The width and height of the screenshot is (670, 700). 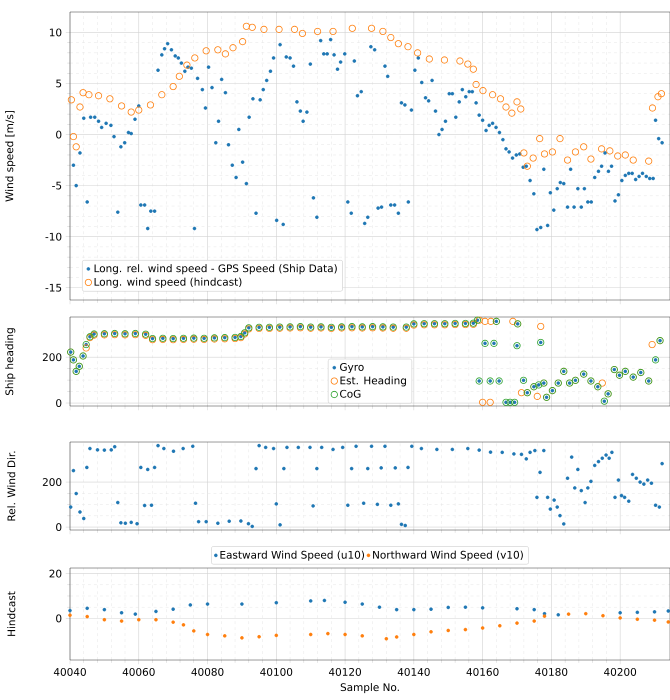 I want to click on x-tick-label: 40180, so click(x=551, y=672).